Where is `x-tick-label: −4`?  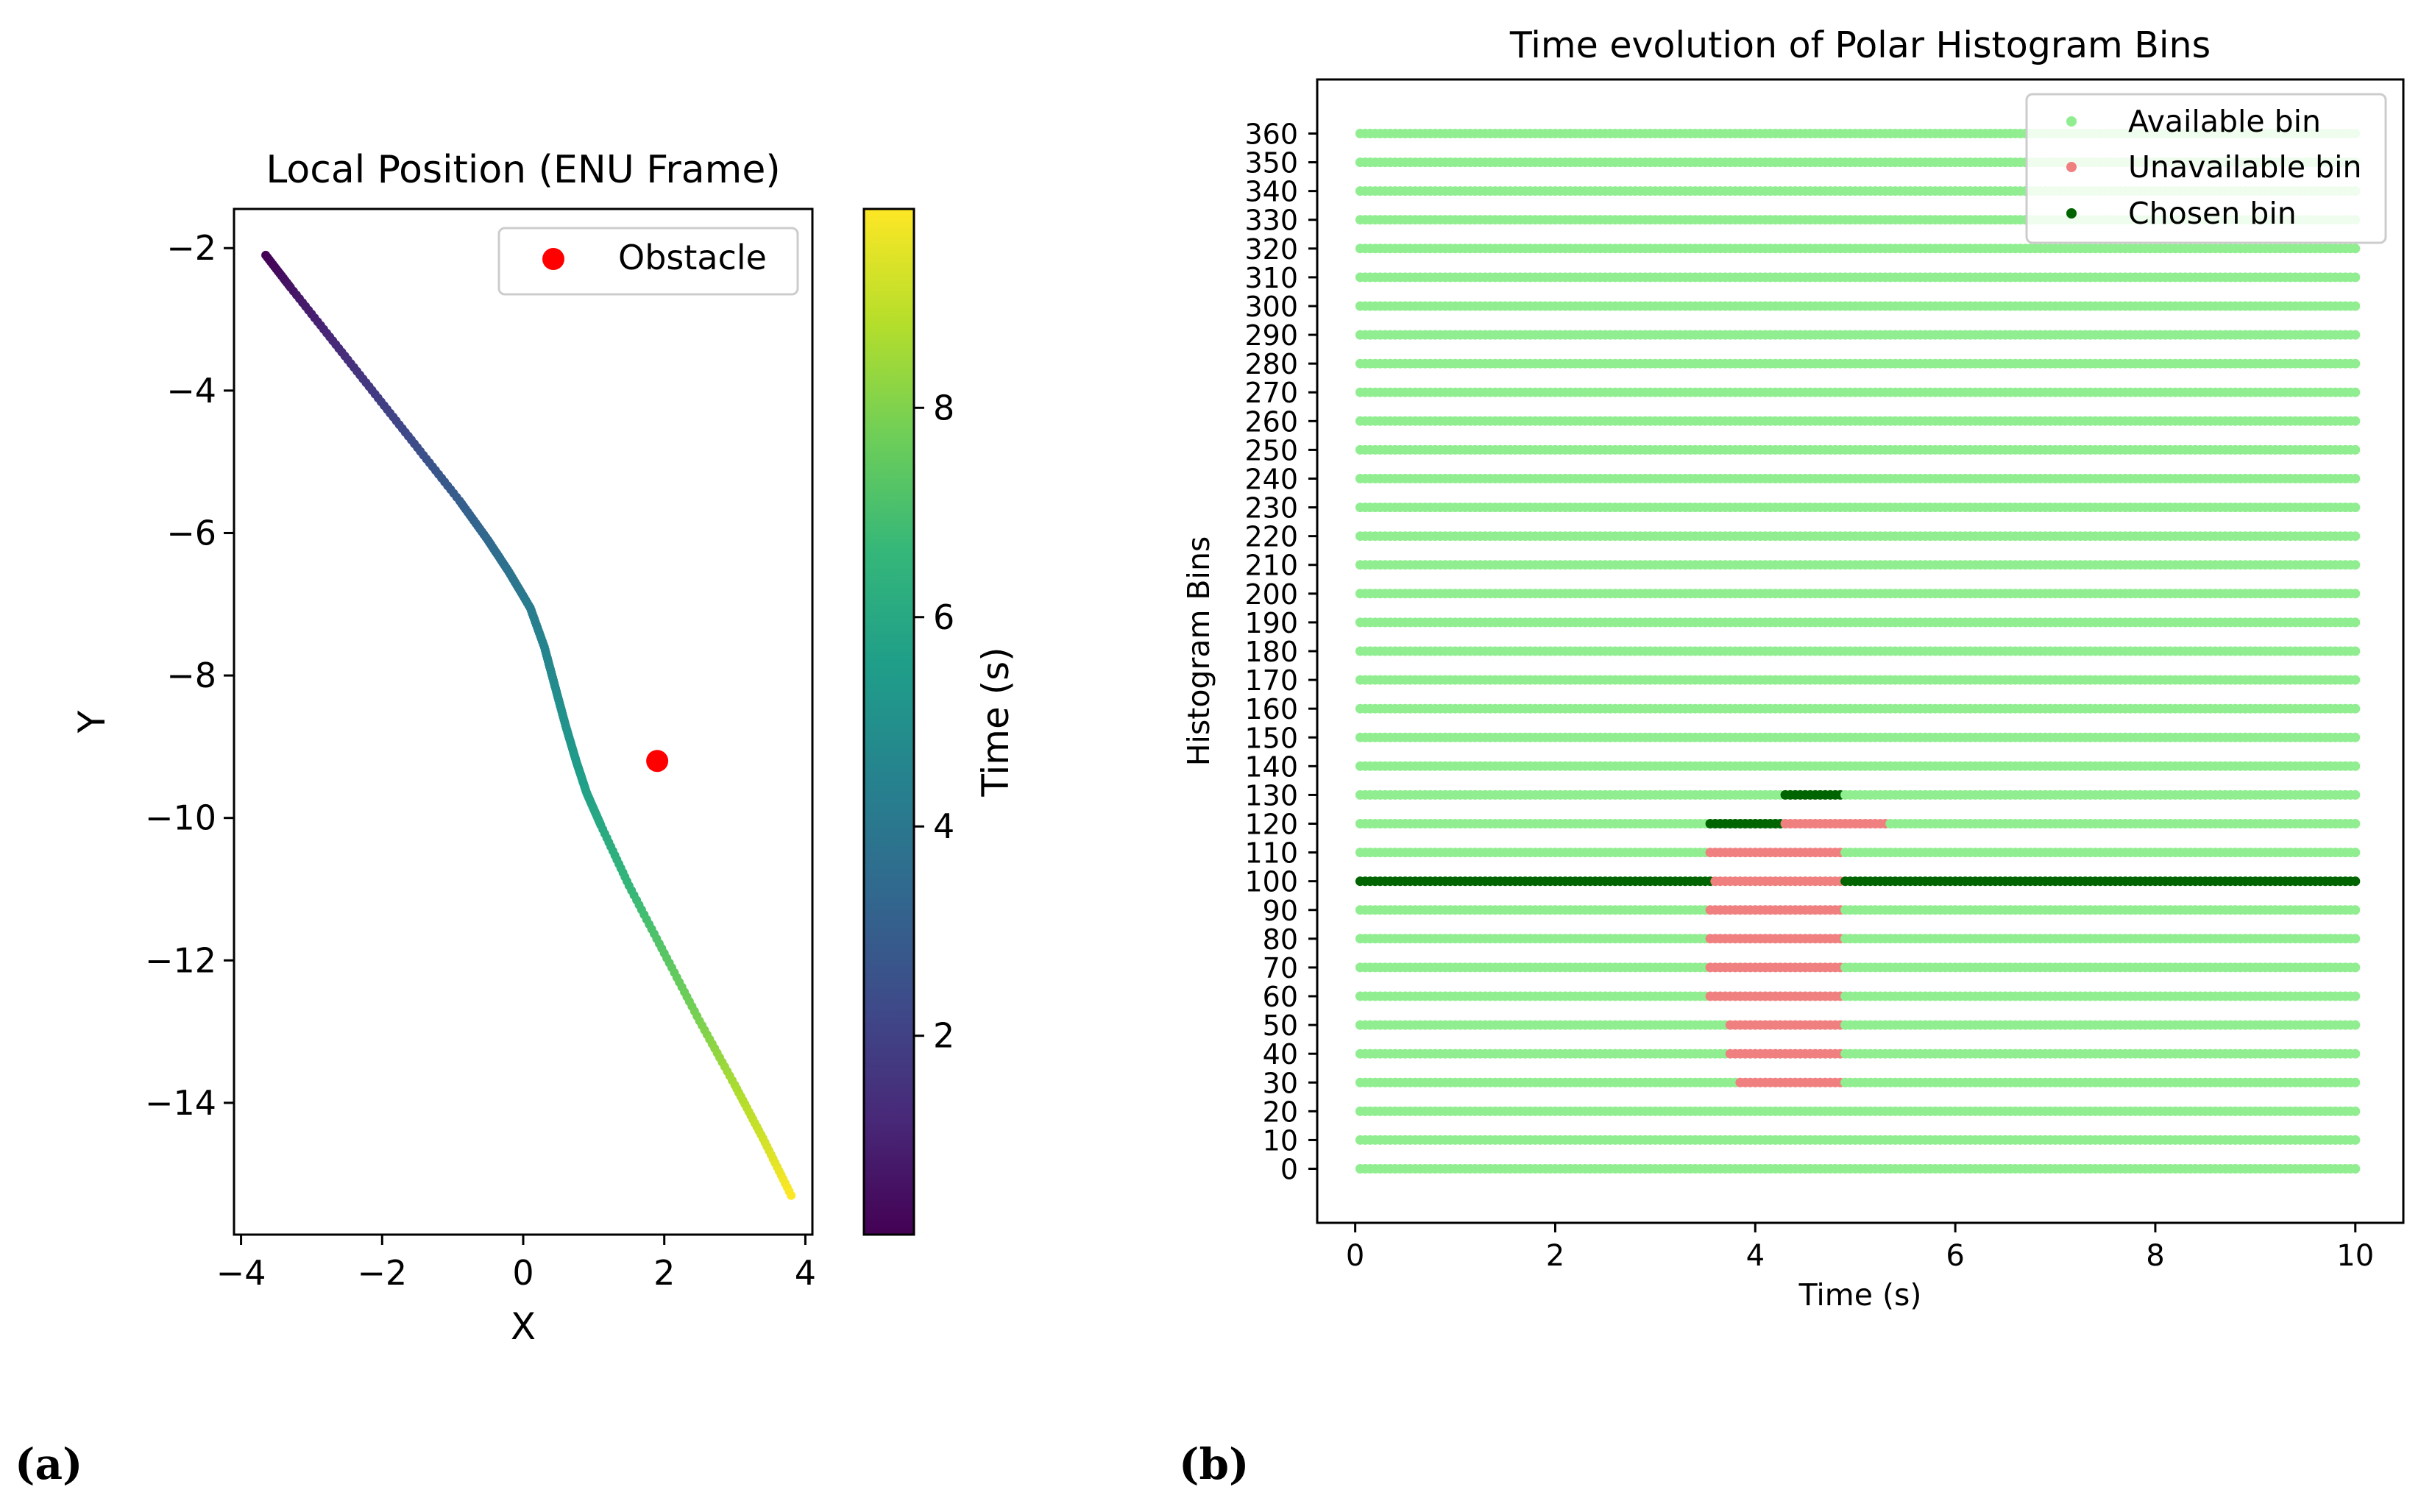 x-tick-label: −4 is located at coordinates (241, 1273).